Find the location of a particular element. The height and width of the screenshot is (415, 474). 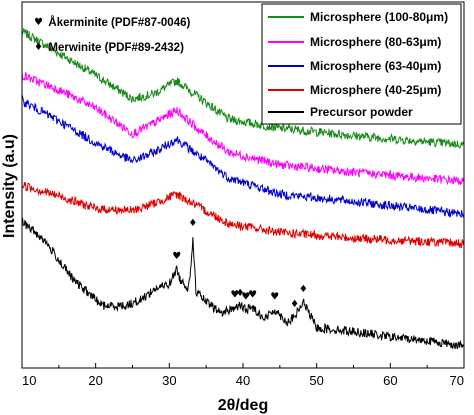

diamond-marker-icon: ♦ is located at coordinates (38, 47).